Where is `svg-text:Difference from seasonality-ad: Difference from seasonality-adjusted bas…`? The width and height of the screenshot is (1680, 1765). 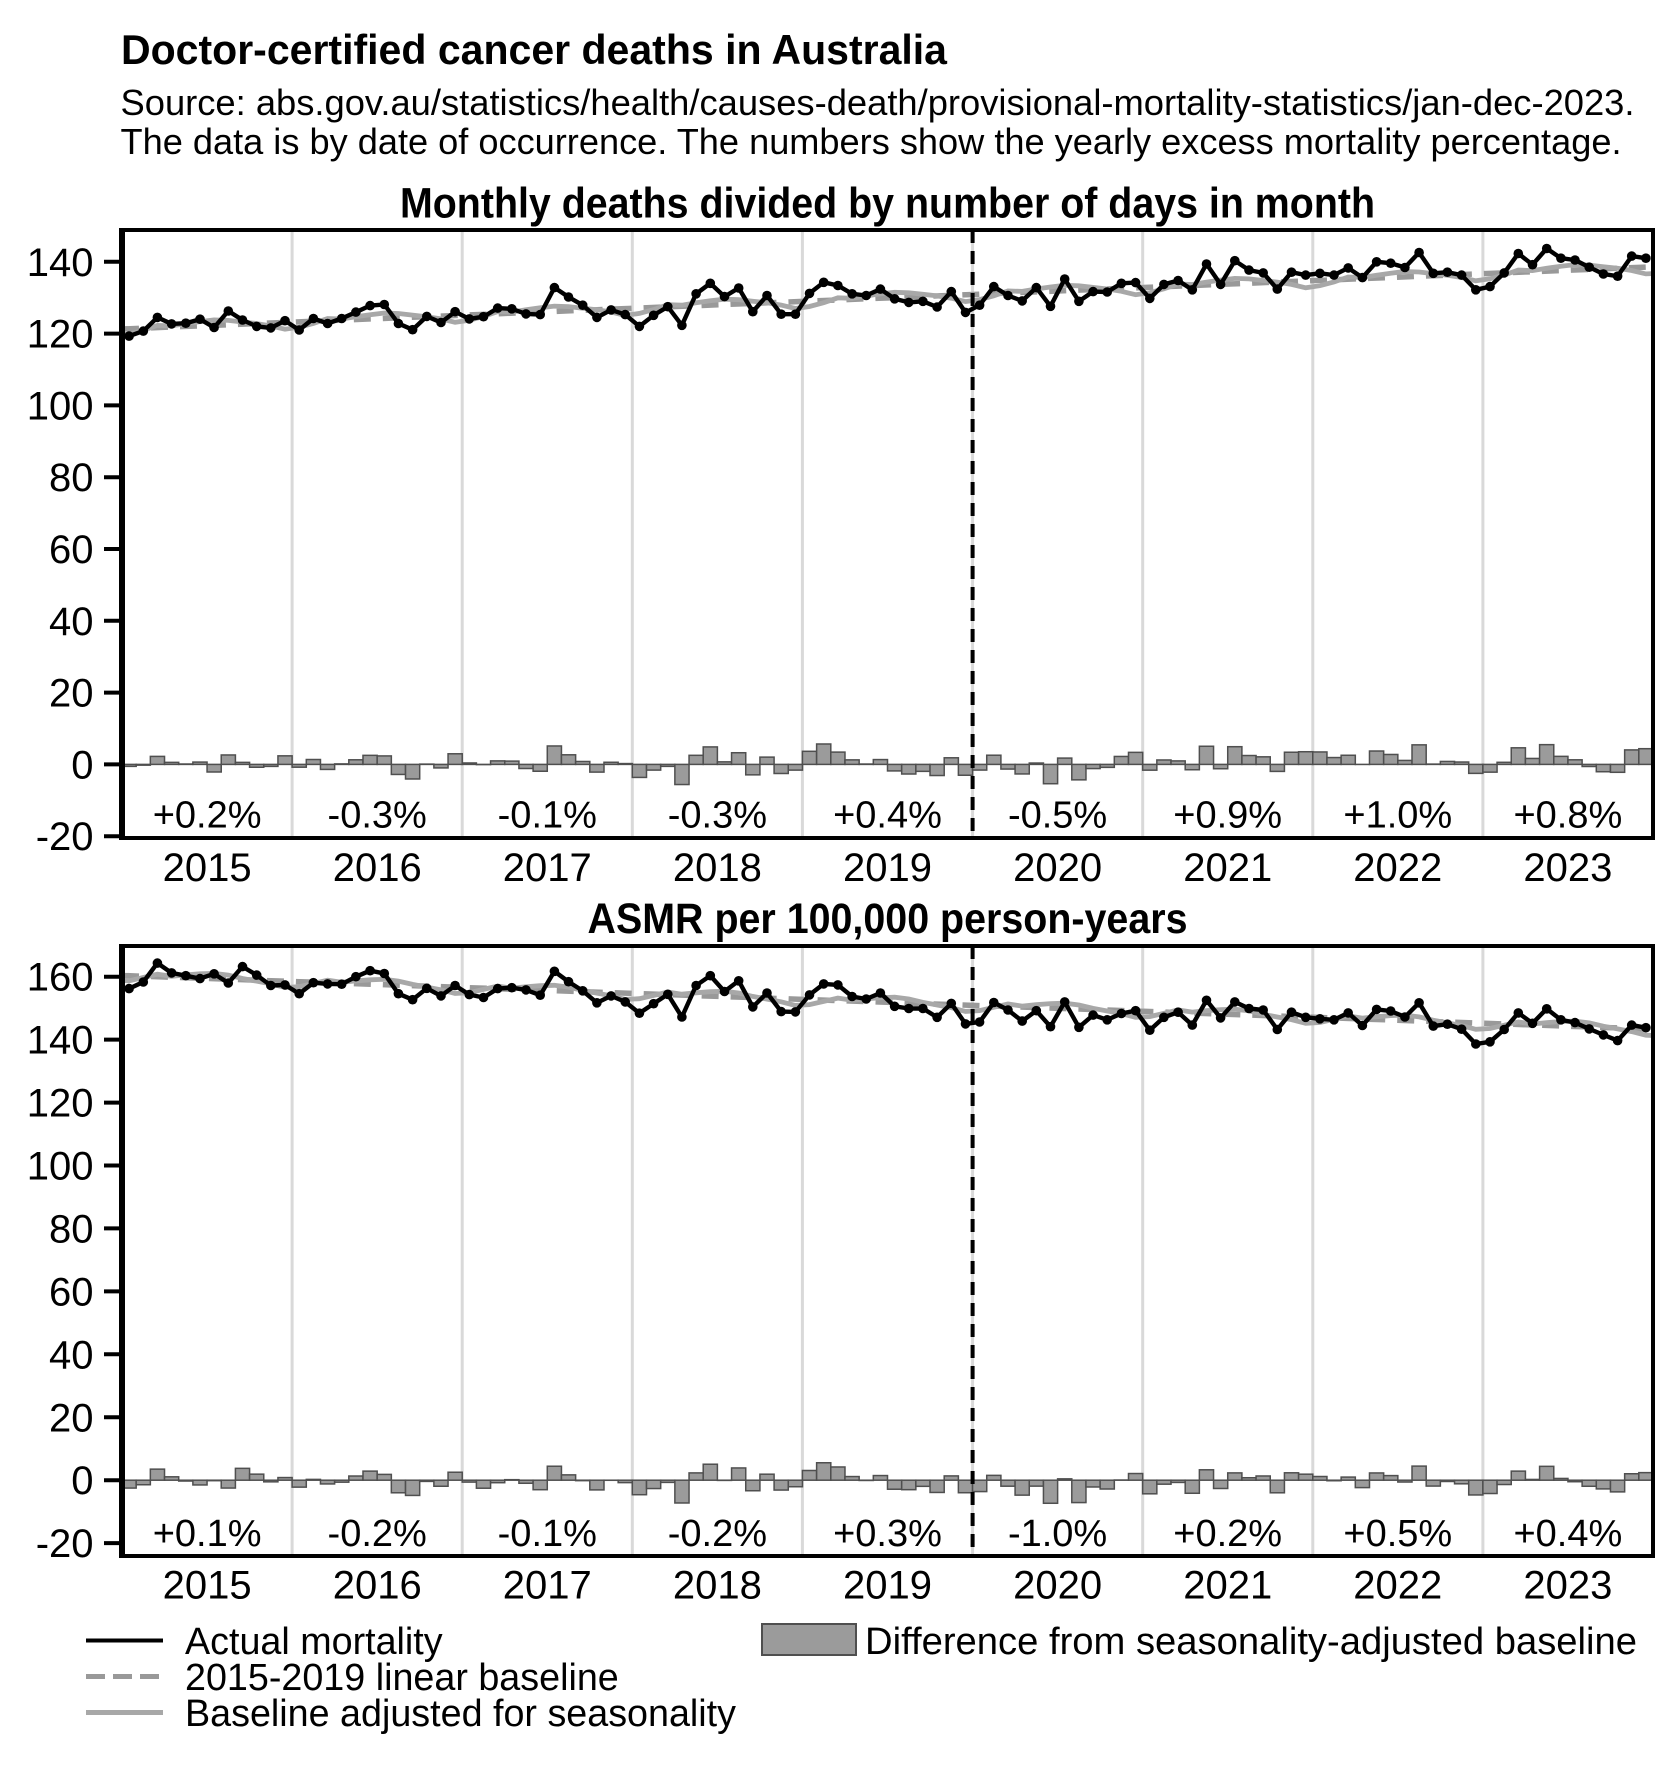
svg-text:Difference from seasonality-ad: Difference from seasonality-adjusted bas… is located at coordinates (1251, 1641).